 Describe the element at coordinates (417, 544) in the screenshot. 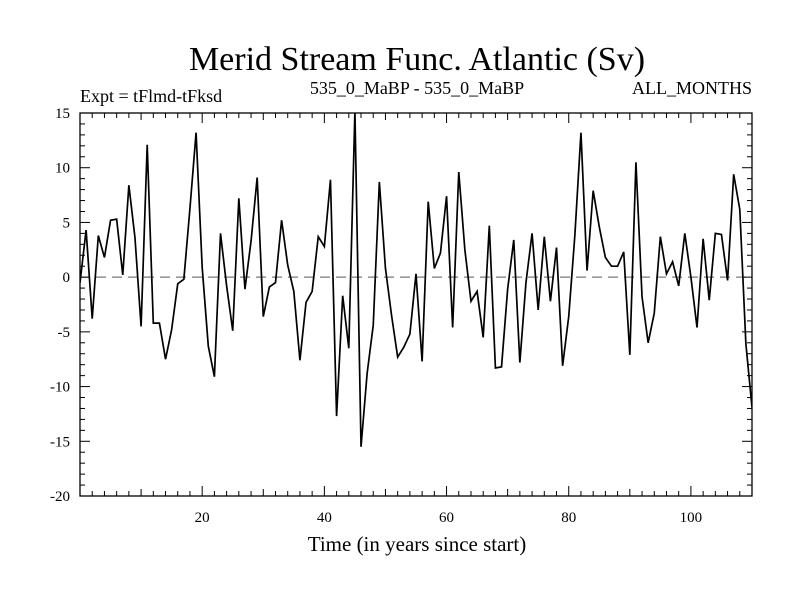

I see `x-axis-label: Time (in years since start)` at that location.